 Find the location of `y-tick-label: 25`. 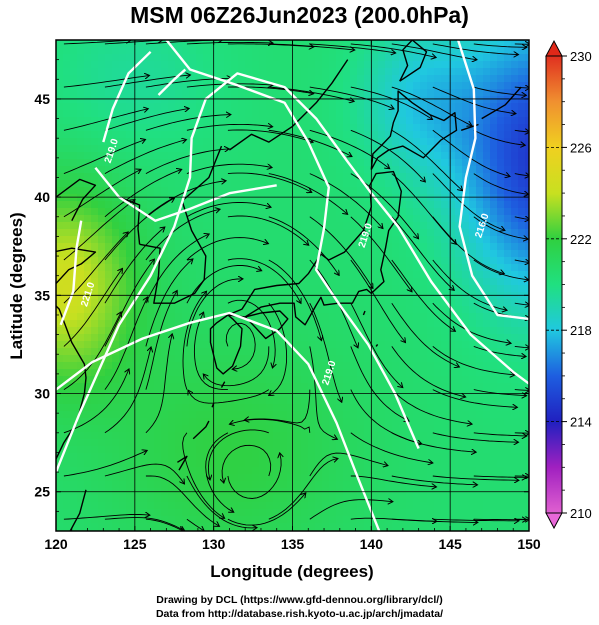

y-tick-label: 25 is located at coordinates (42, 492).